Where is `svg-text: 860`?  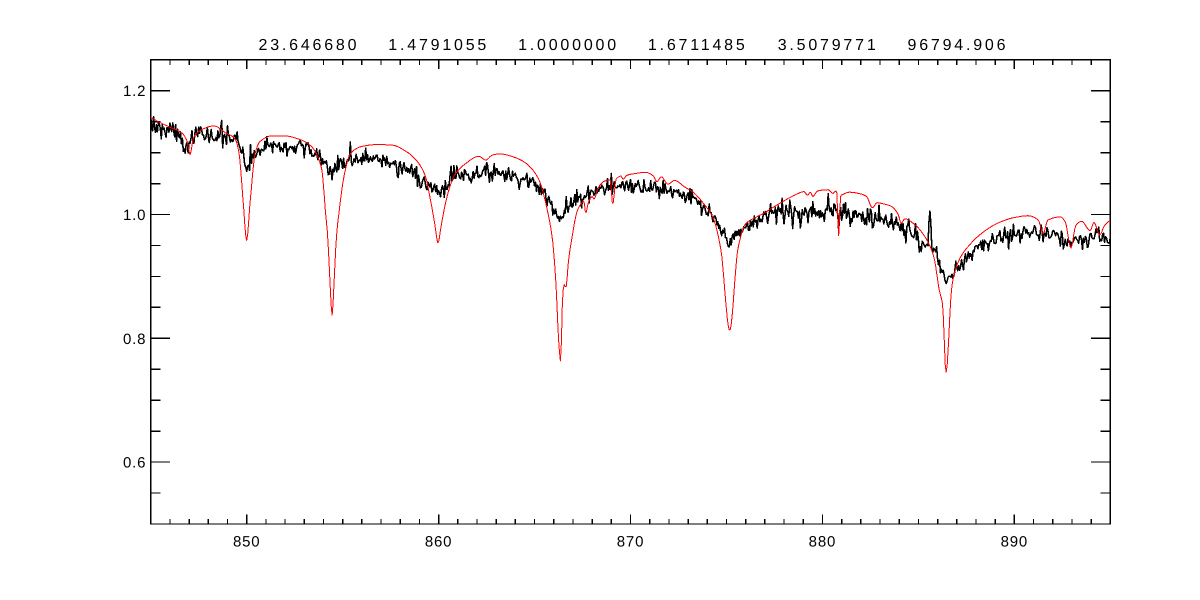 svg-text: 860 is located at coordinates (438, 542).